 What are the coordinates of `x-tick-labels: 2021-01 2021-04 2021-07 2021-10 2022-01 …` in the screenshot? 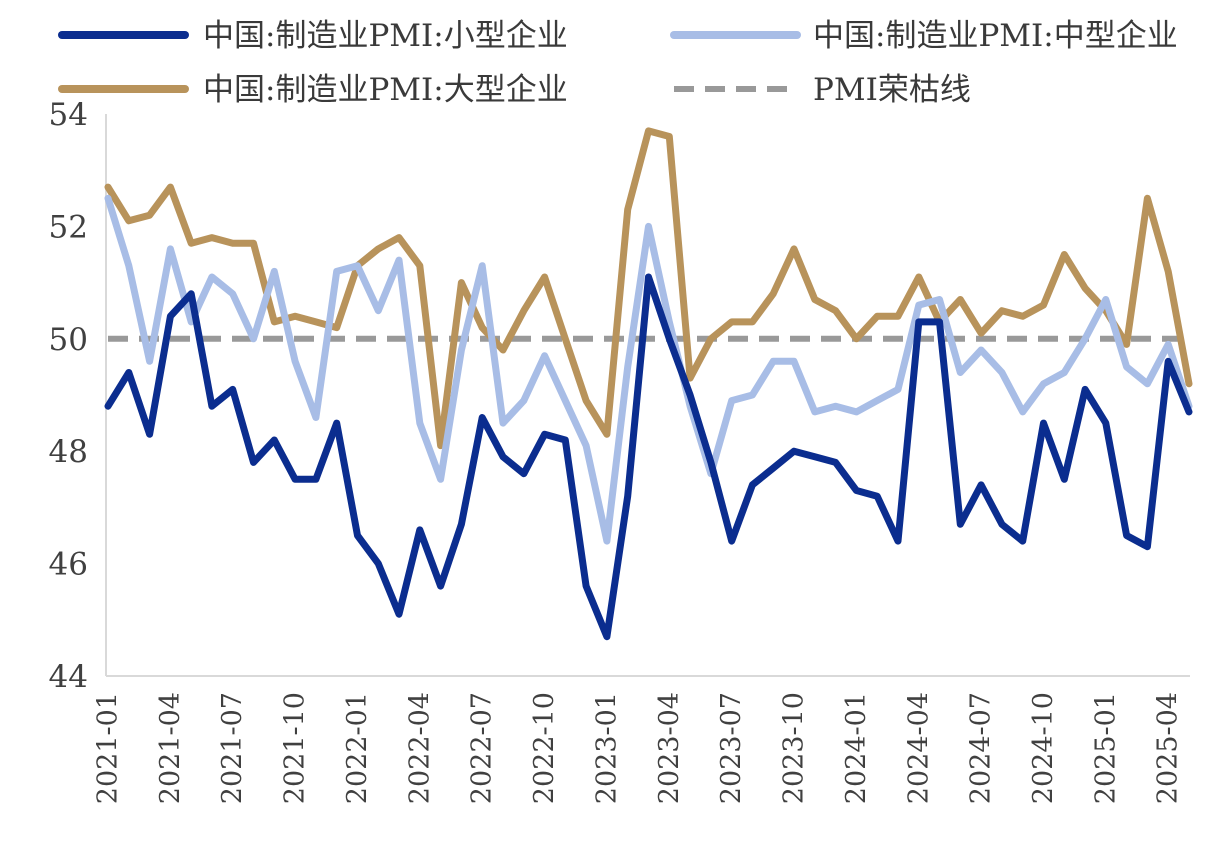 It's located at (638, 748).